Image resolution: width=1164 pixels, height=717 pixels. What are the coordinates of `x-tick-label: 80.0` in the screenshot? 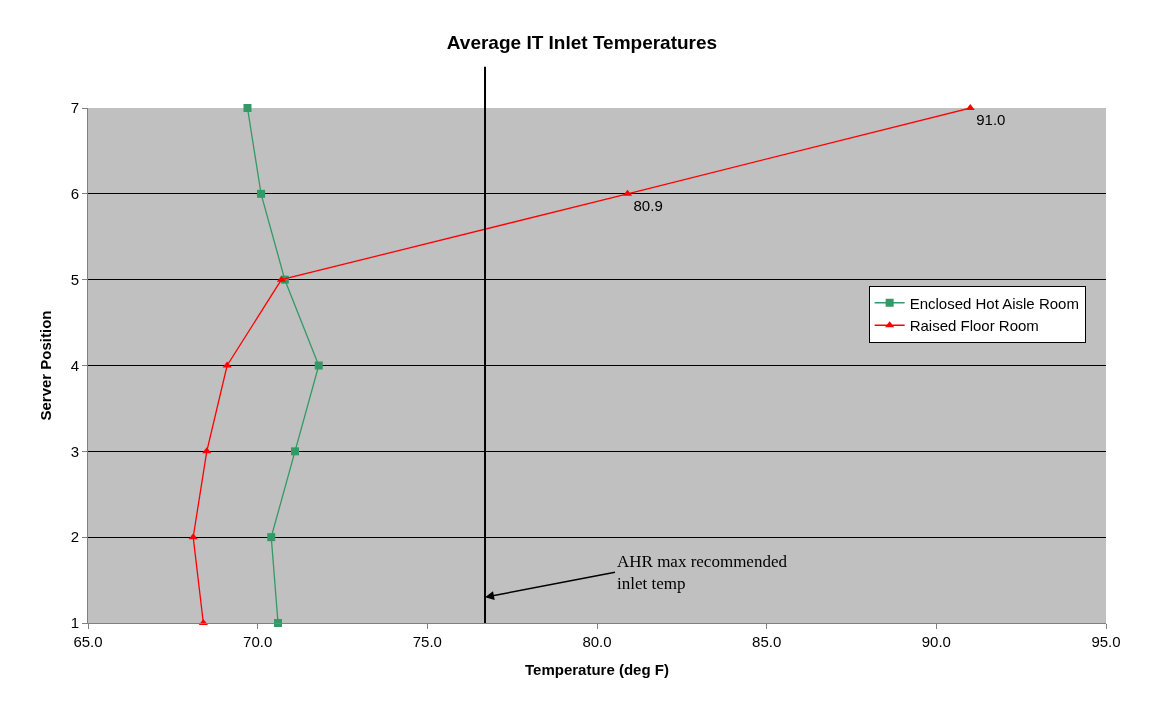 It's located at (597, 641).